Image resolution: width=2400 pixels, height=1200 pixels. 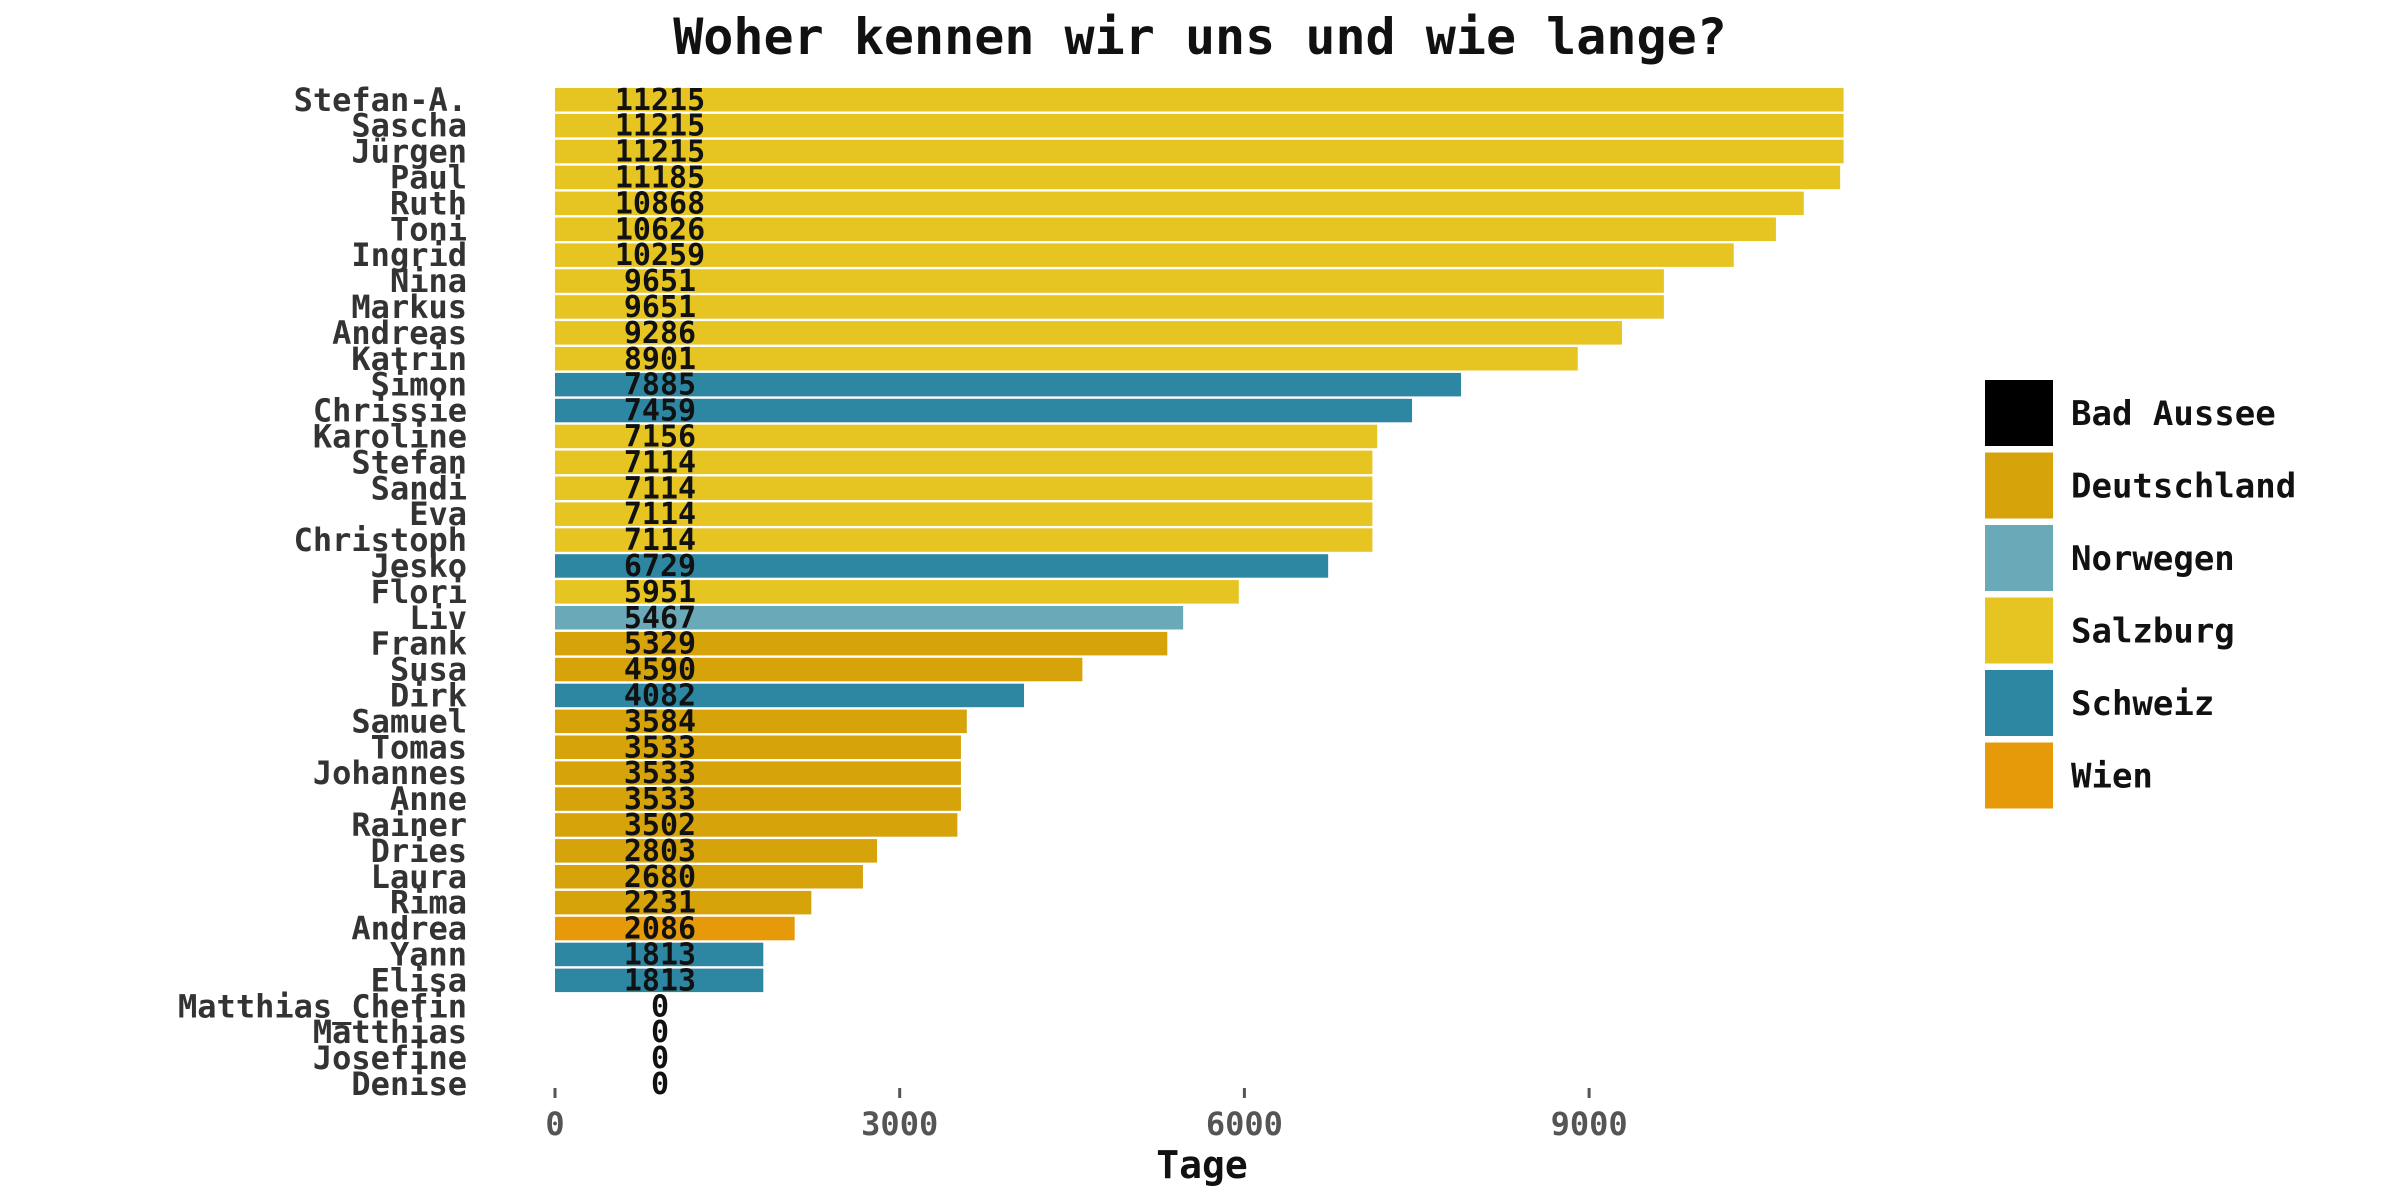 I want to click on category-label: Ruth, so click(x=428, y=203).